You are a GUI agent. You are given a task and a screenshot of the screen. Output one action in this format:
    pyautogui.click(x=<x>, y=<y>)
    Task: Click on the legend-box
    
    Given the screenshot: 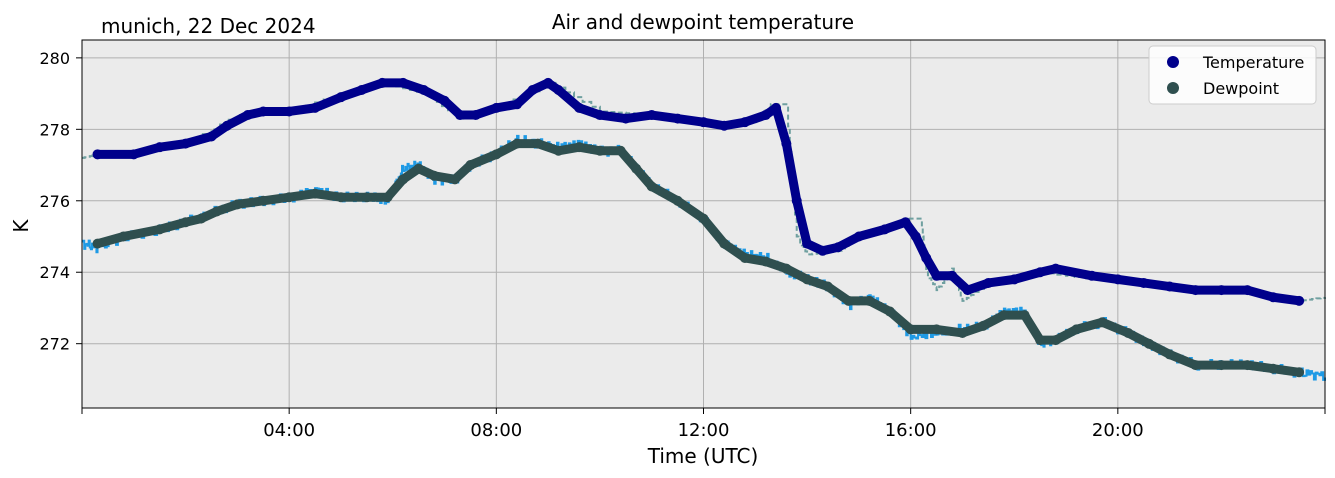 What is the action you would take?
    pyautogui.click(x=1232, y=75)
    